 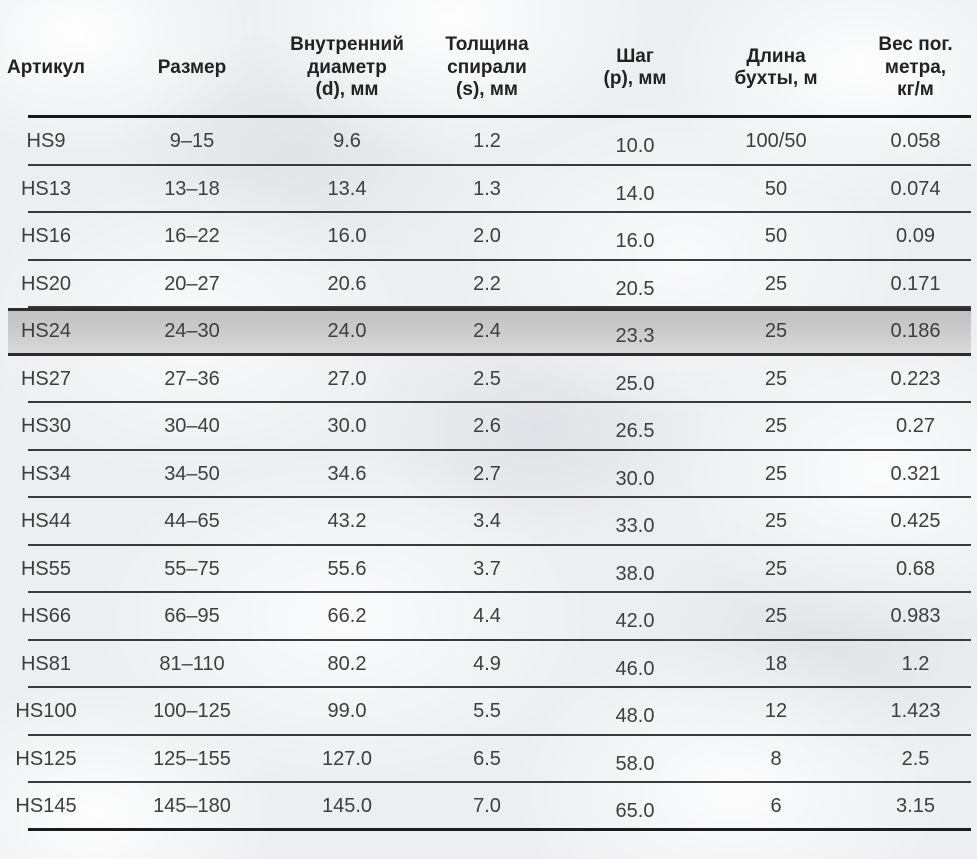 I want to click on cell-value: 13–18, so click(x=192, y=188).